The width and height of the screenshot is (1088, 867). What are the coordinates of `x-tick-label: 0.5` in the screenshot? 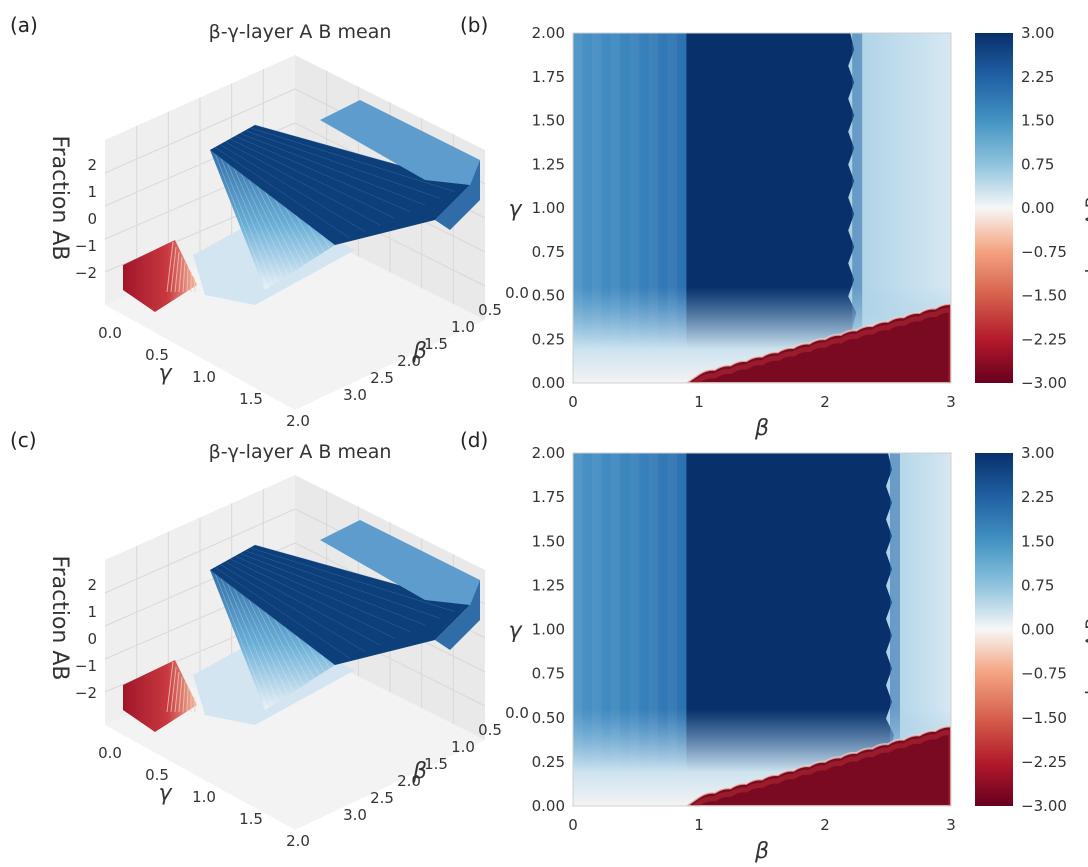 It's located at (490, 310).